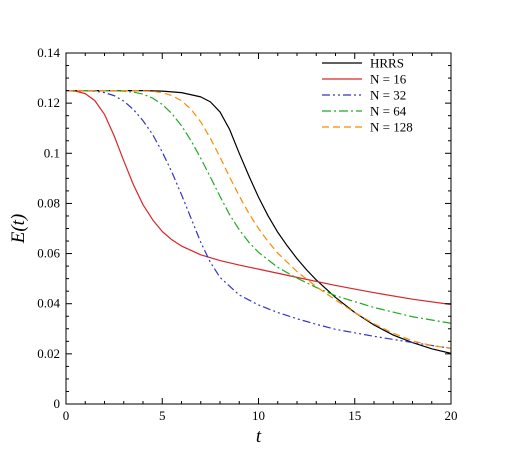 The image size is (512, 455). What do you see at coordinates (48, 202) in the screenshot?
I see `y-tick-label: 0.08` at bounding box center [48, 202].